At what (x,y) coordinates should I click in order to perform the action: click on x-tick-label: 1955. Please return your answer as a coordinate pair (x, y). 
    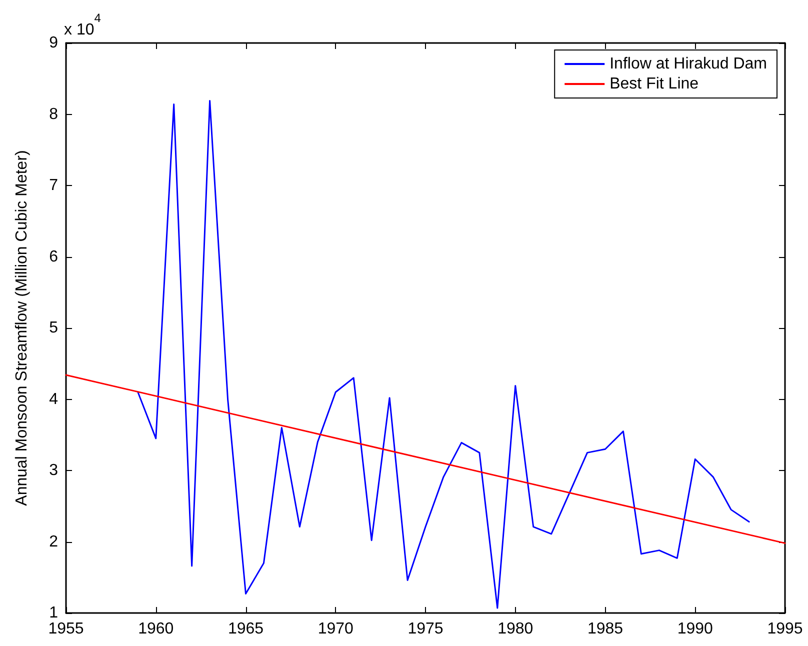
    Looking at the image, I should click on (66, 629).